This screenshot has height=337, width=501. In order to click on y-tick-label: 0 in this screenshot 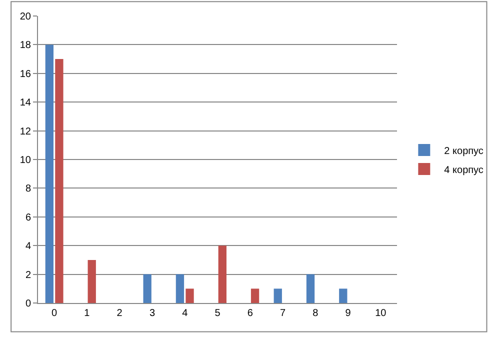, I will do `click(28, 304)`.